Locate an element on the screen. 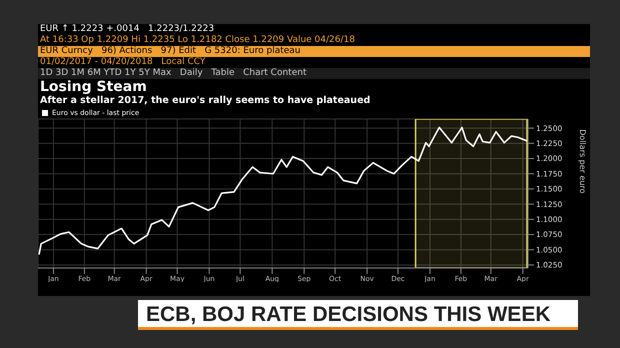 The image size is (620, 348). chart-title: Losing Steam is located at coordinates (93, 87).